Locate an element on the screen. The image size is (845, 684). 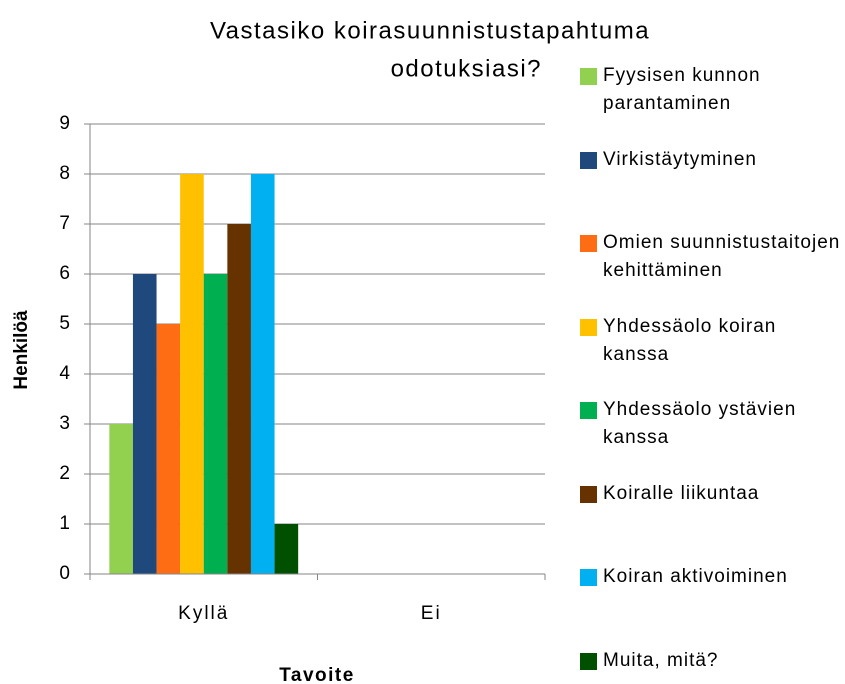
chart-title: Vastasiko koirasuunnistustapahtuma is located at coordinates (430, 30).